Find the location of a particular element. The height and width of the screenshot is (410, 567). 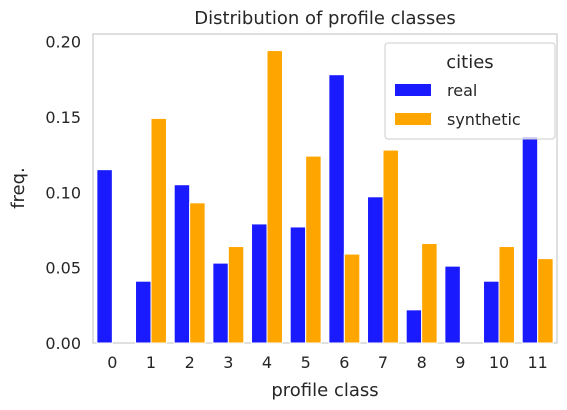

chart-title: Distribution of profile classes is located at coordinates (325, 18).